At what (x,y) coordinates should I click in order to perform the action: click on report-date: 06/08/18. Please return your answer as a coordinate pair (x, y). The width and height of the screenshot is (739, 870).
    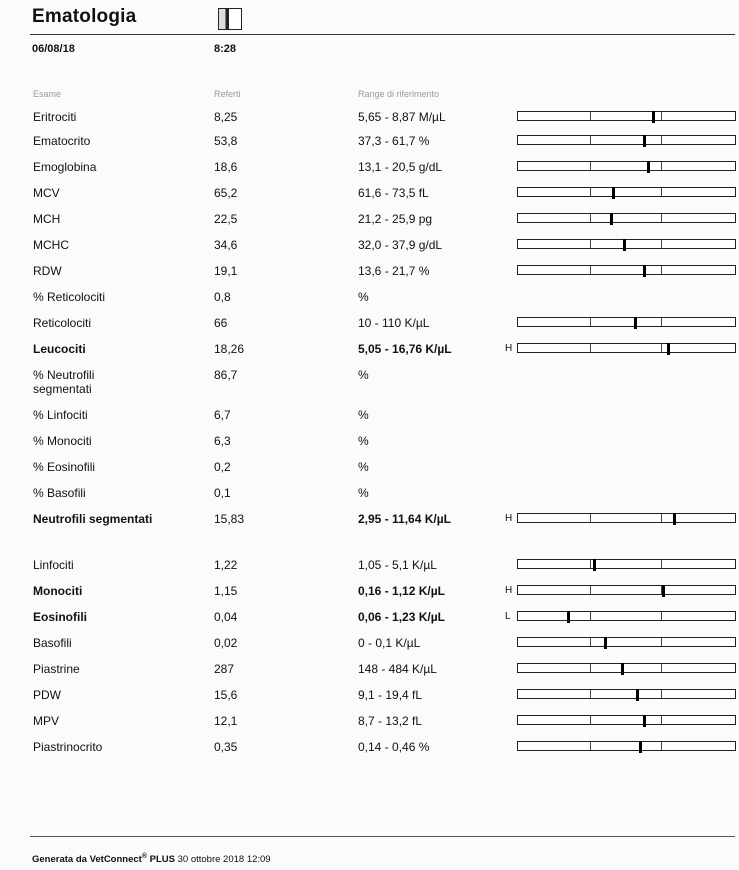
    Looking at the image, I should click on (53, 49).